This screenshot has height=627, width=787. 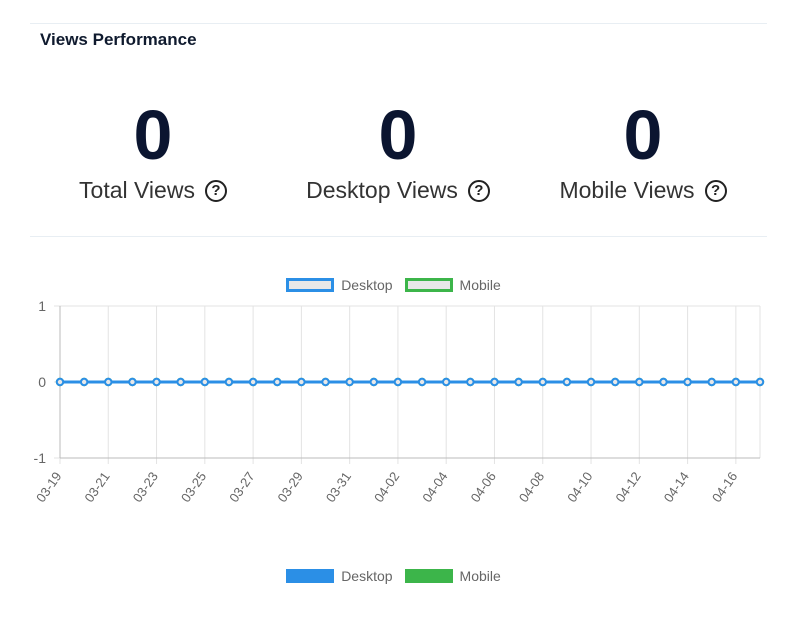 I want to click on stat-label-row: Desktop Views ?, so click(x=398, y=190).